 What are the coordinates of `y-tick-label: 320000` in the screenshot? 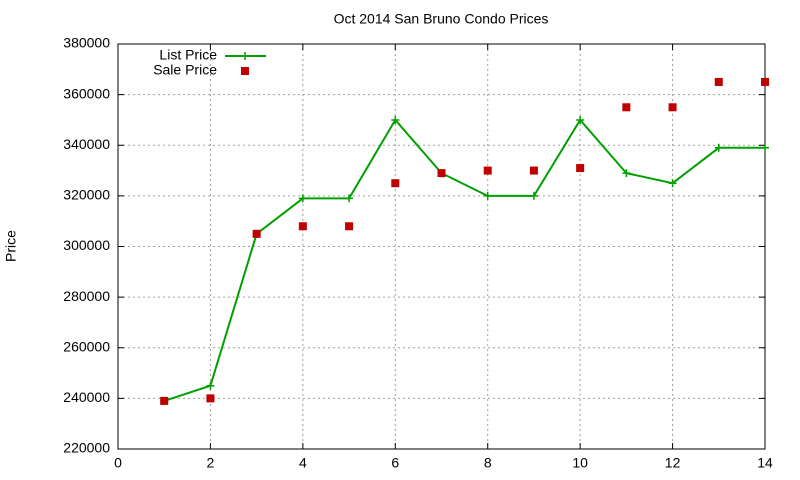 It's located at (86, 195).